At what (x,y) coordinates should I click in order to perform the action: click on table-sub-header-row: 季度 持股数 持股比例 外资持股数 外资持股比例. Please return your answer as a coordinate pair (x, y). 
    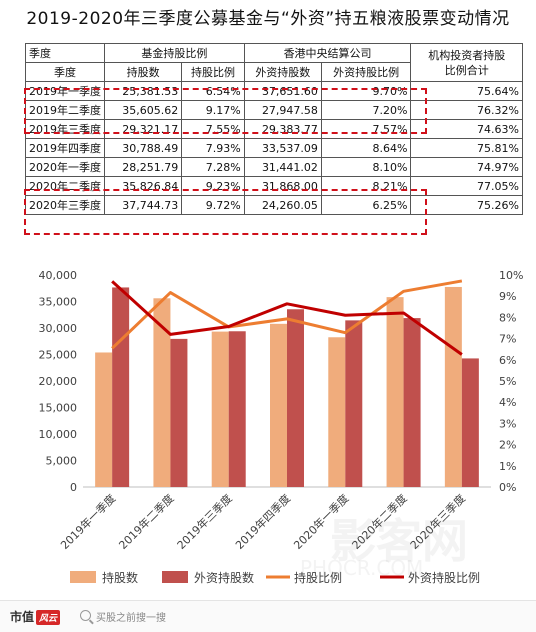
    Looking at the image, I should click on (274, 72).